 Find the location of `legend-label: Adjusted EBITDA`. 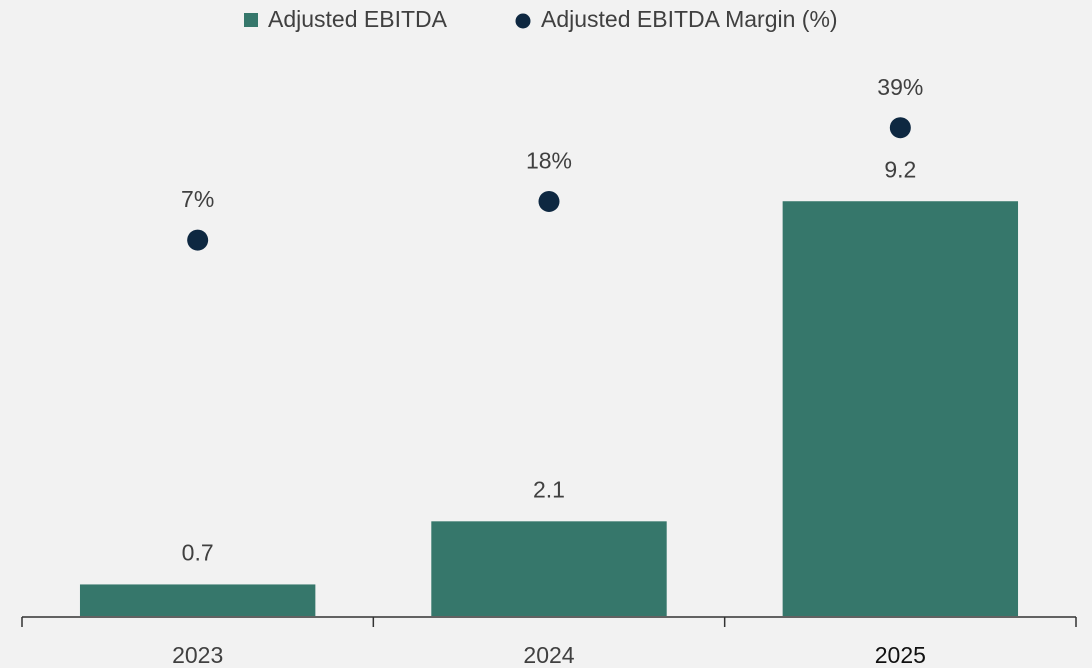

legend-label: Adjusted EBITDA is located at coordinates (358, 19).